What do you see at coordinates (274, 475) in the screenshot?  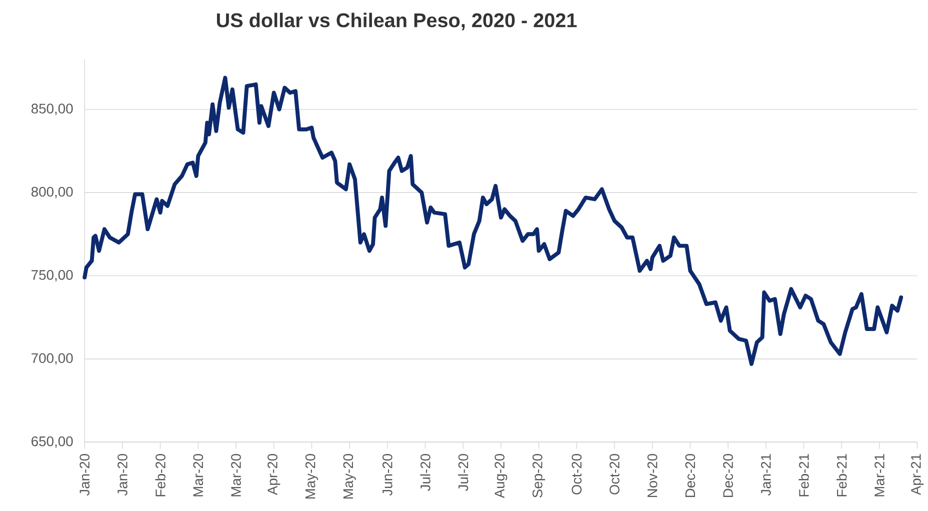 I see `x-tick-label: Apr-20` at bounding box center [274, 475].